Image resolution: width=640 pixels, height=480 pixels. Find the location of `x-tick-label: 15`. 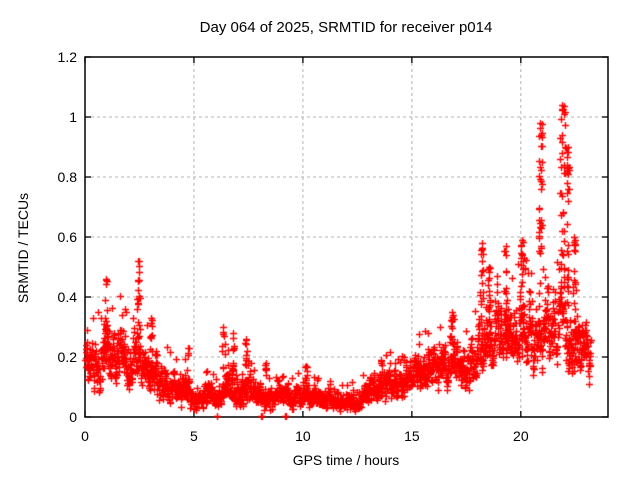

x-tick-label: 15 is located at coordinates (412, 436).